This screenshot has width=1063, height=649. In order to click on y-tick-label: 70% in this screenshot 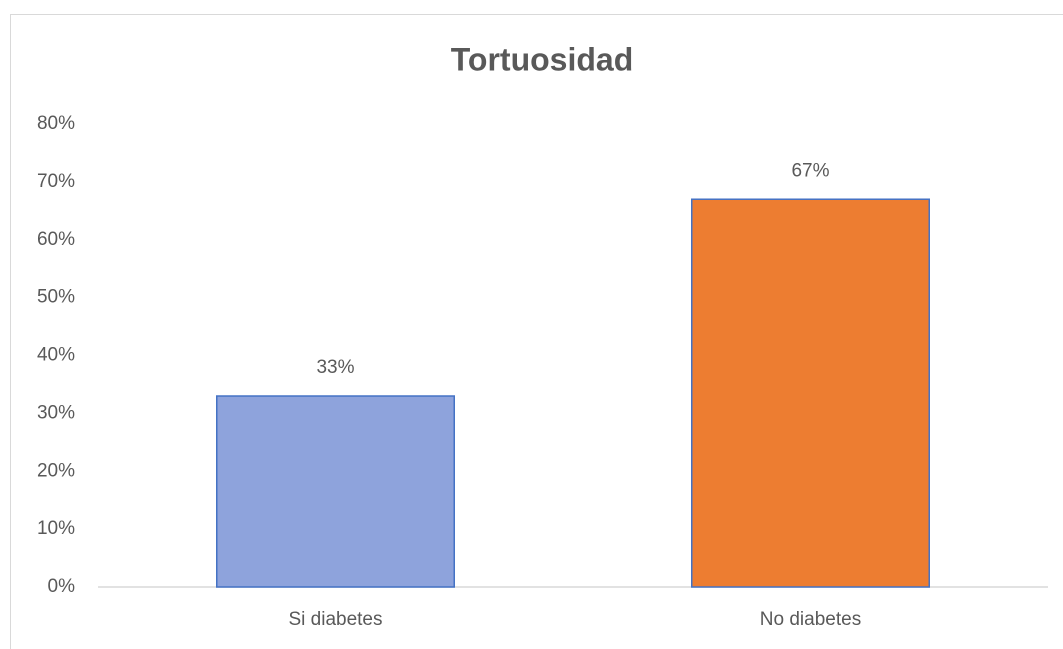, I will do `click(56, 181)`.